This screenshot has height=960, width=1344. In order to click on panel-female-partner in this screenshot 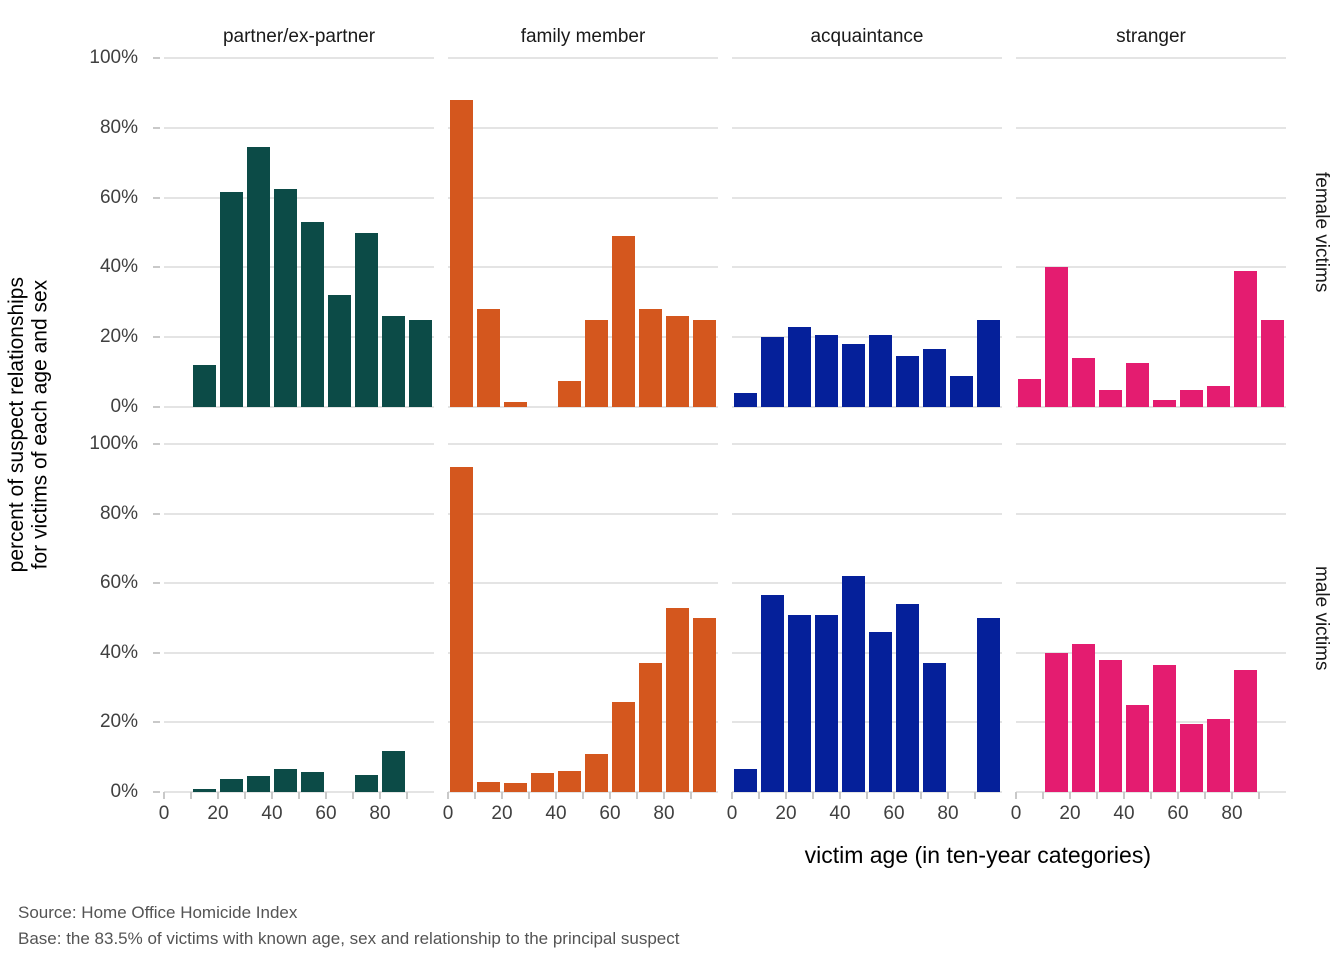, I will do `click(299, 232)`.